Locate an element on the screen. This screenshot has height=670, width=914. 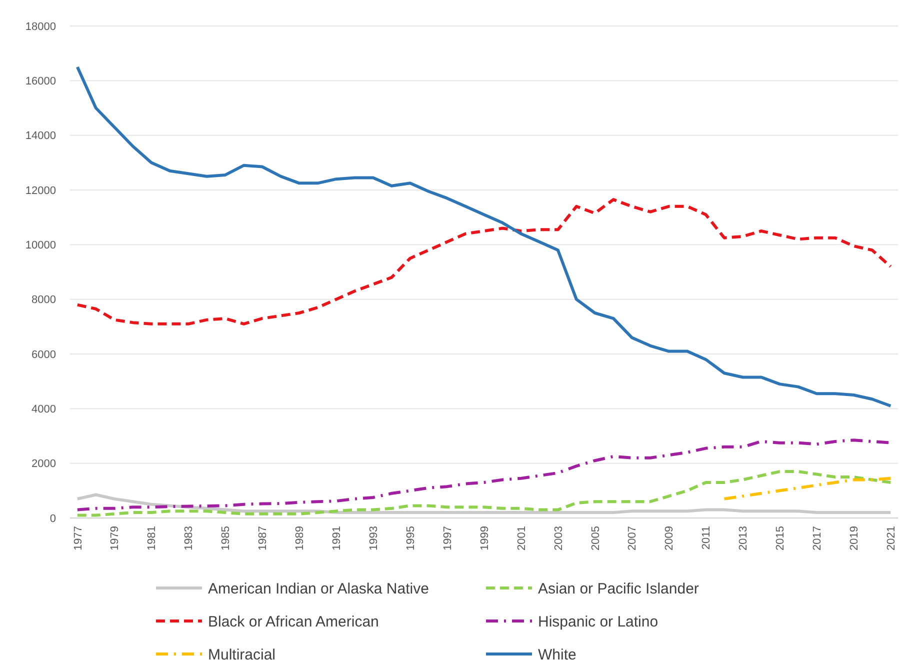
x-tick-label: 1979 is located at coordinates (115, 538).